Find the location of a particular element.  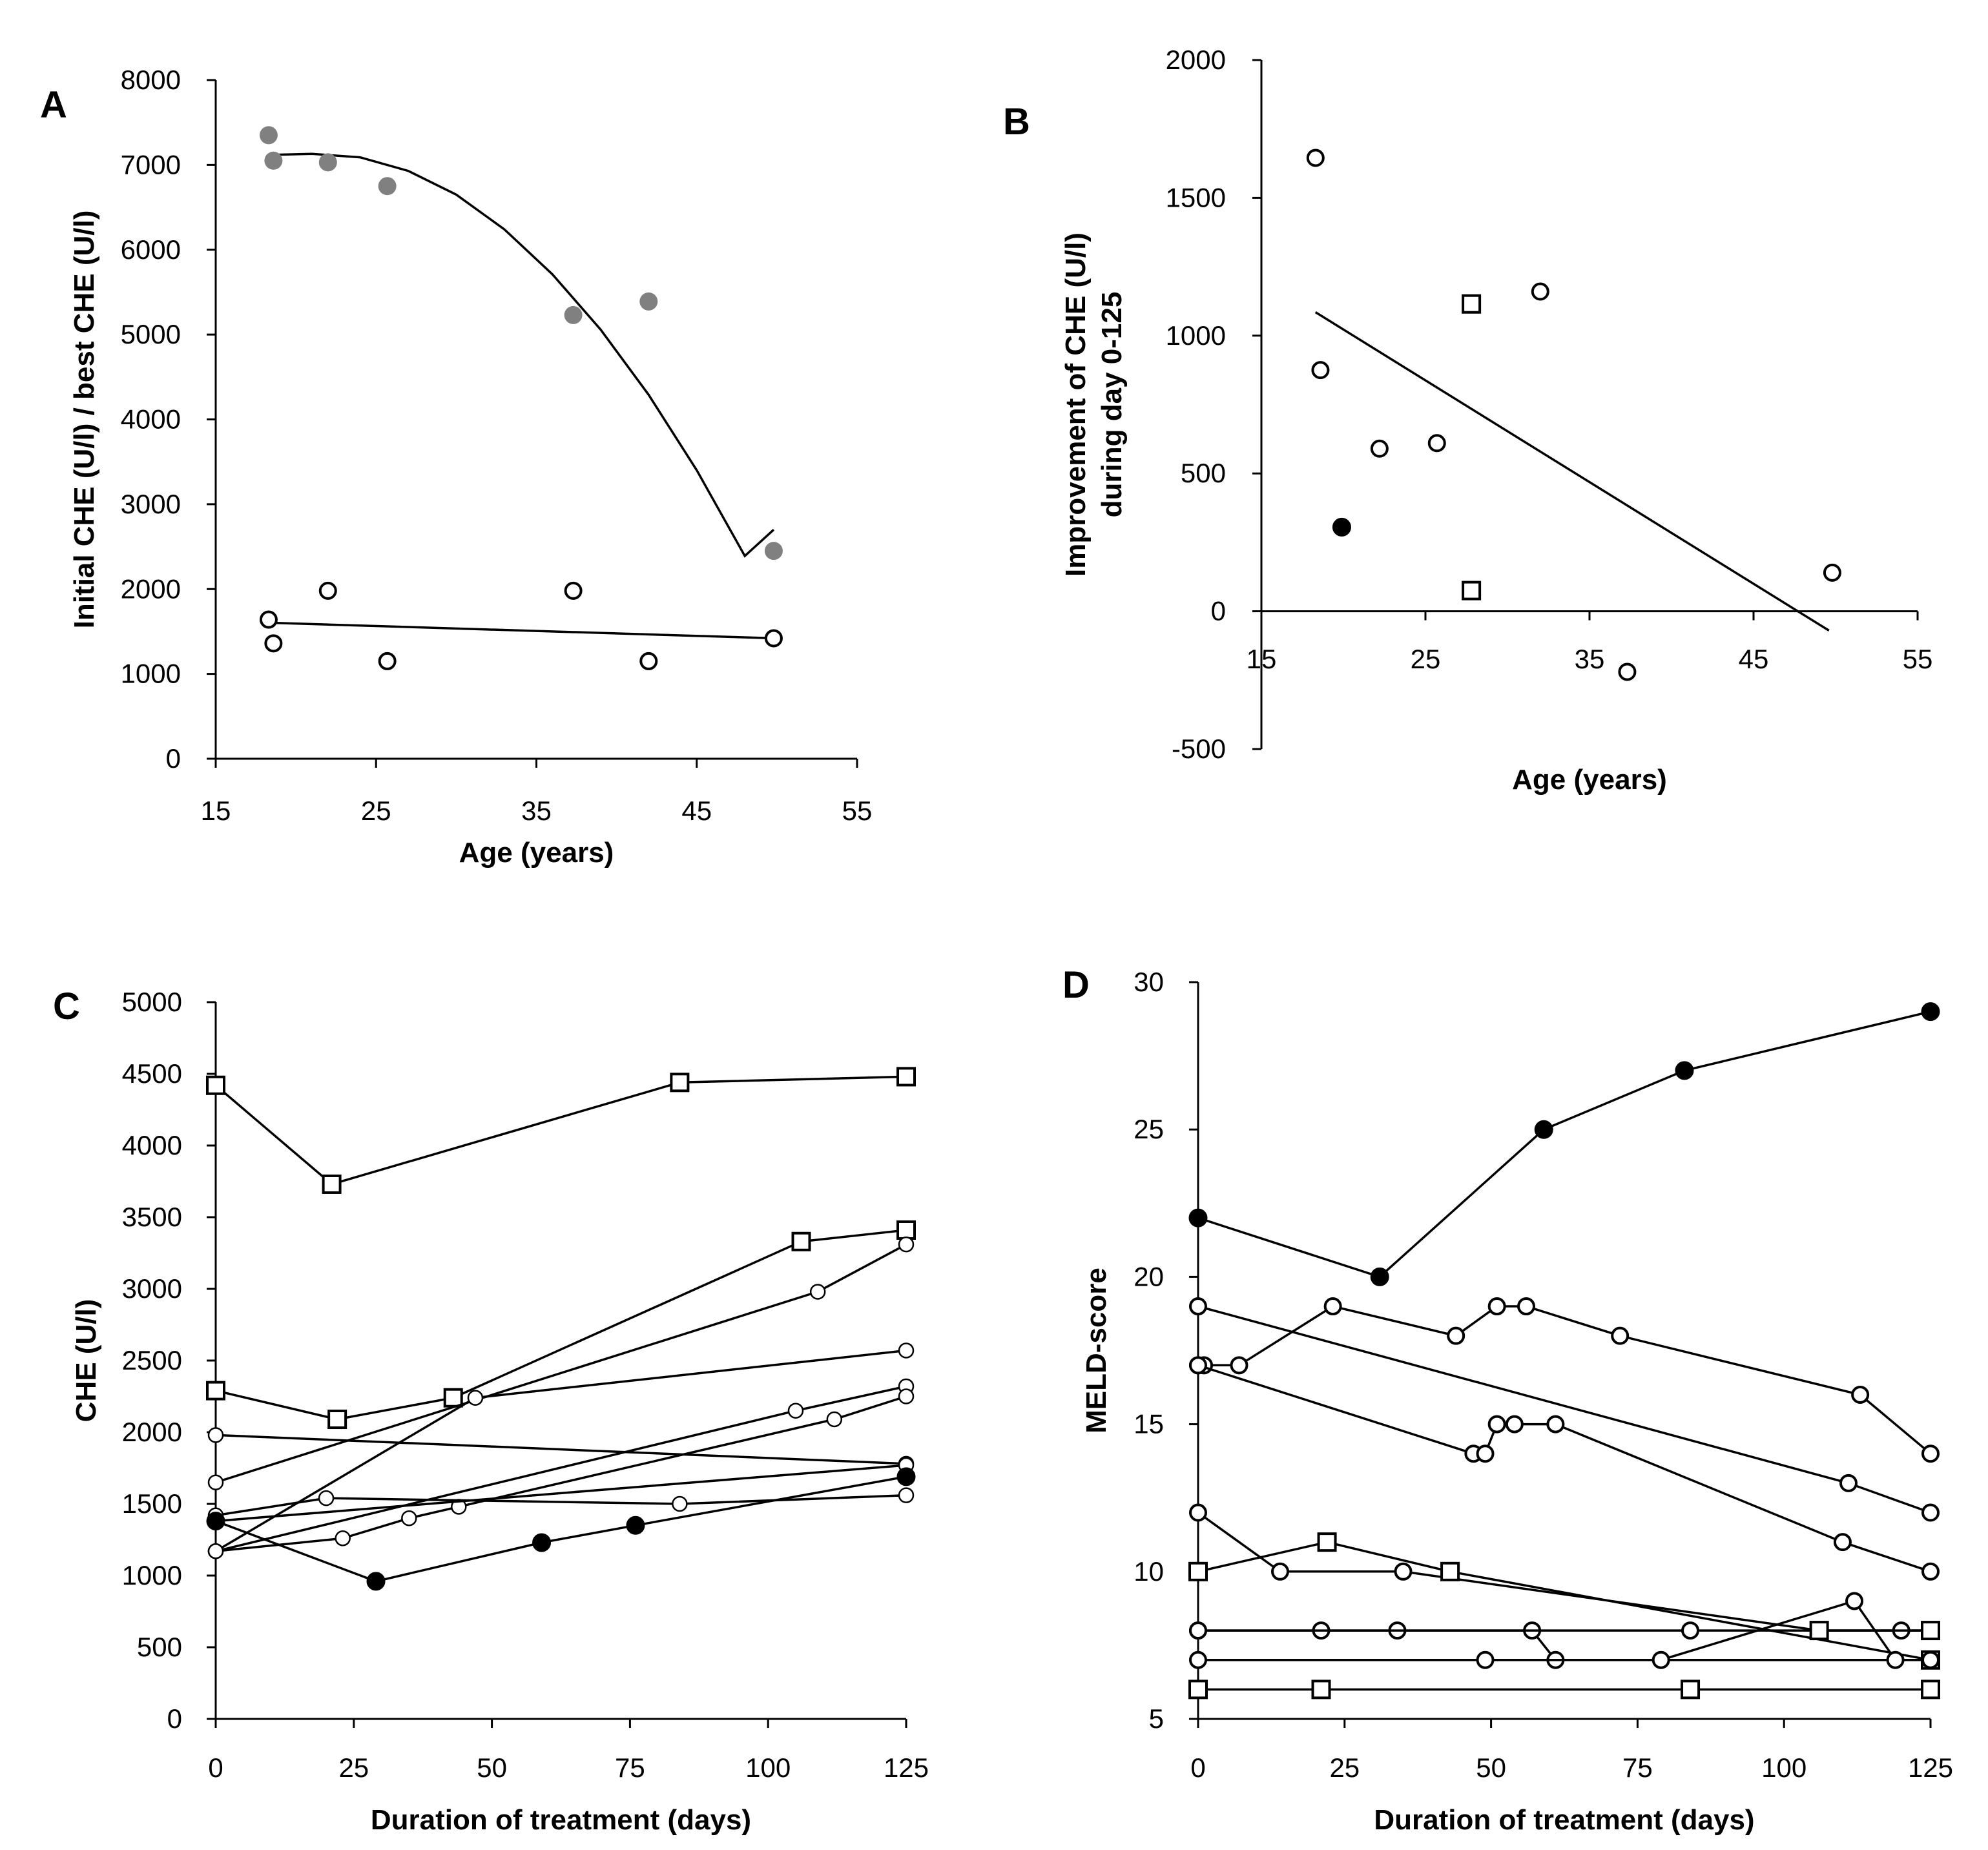

x-tick-label-d: 100 is located at coordinates (1784, 1767).